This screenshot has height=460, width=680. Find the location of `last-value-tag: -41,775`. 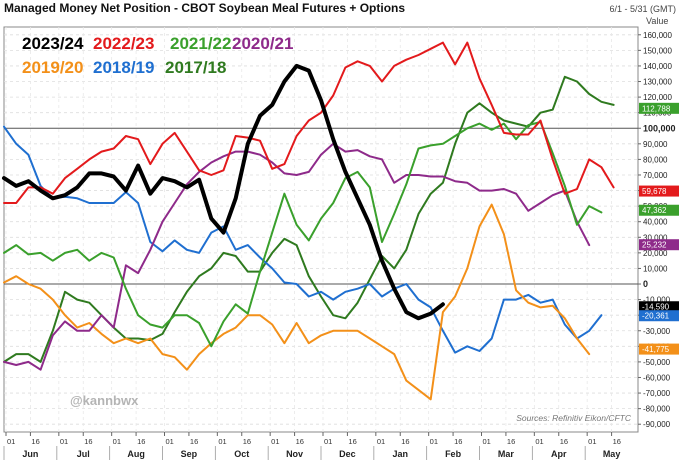

last-value-tag: -41,775 is located at coordinates (659, 349).